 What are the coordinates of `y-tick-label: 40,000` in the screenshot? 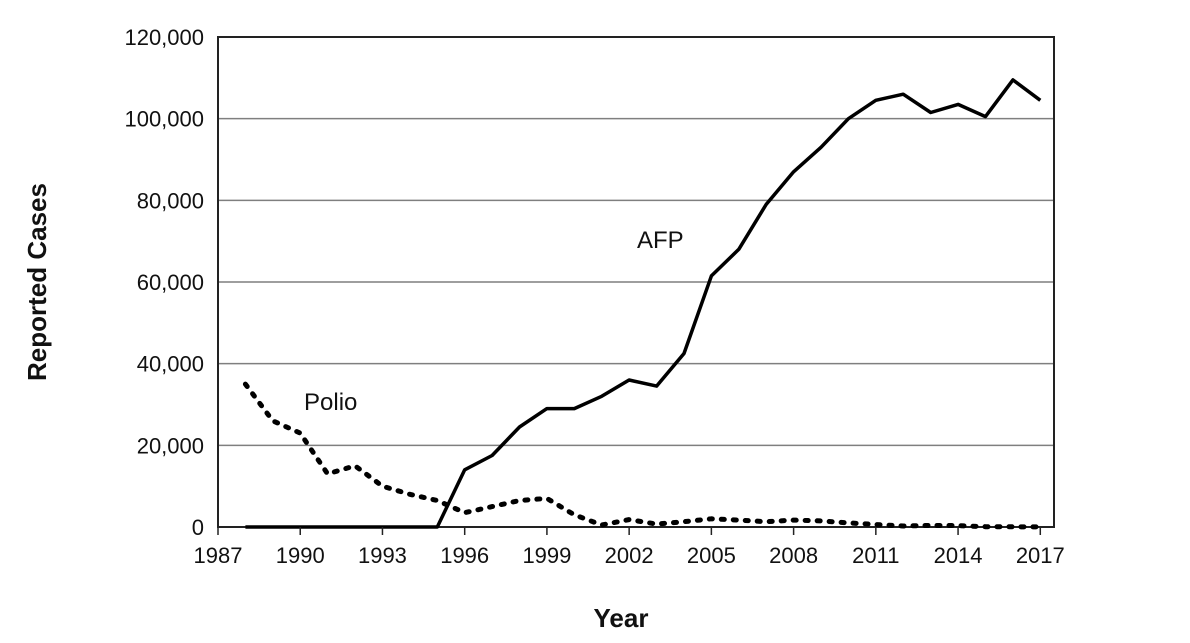 It's located at (170, 364).